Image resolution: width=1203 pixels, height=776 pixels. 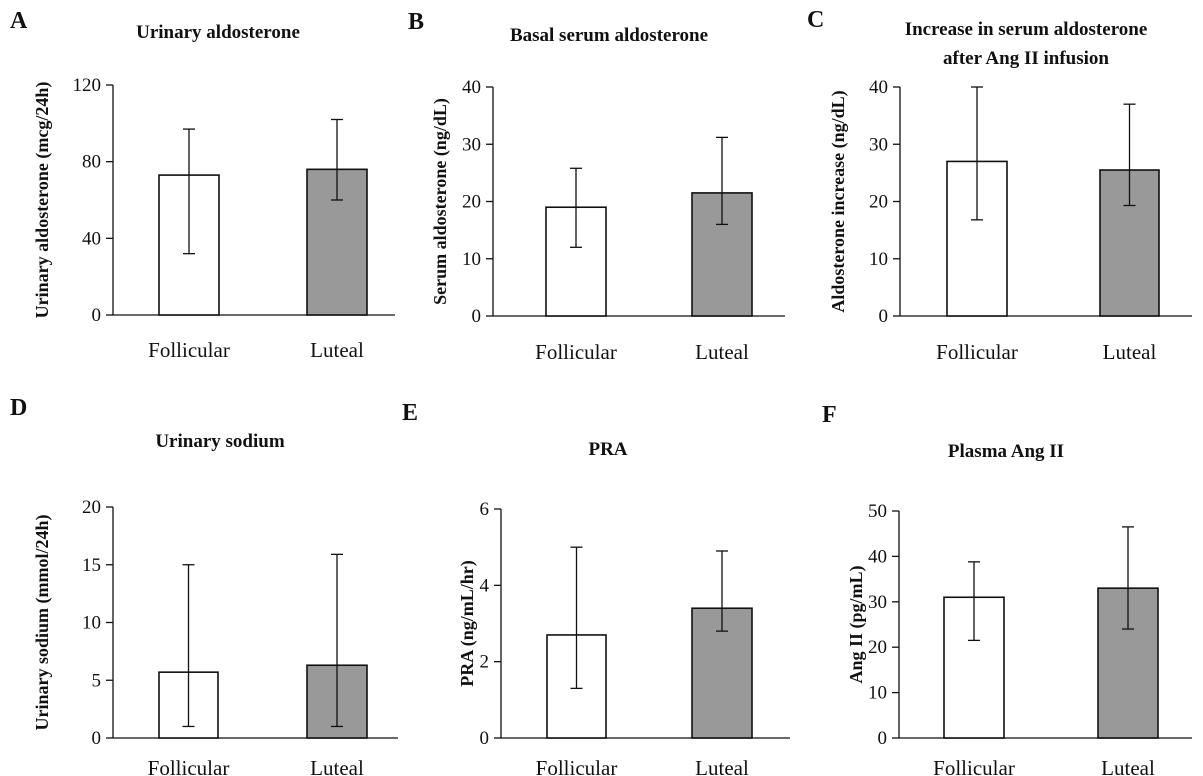 I want to click on panel-letter: C, so click(x=815, y=20).